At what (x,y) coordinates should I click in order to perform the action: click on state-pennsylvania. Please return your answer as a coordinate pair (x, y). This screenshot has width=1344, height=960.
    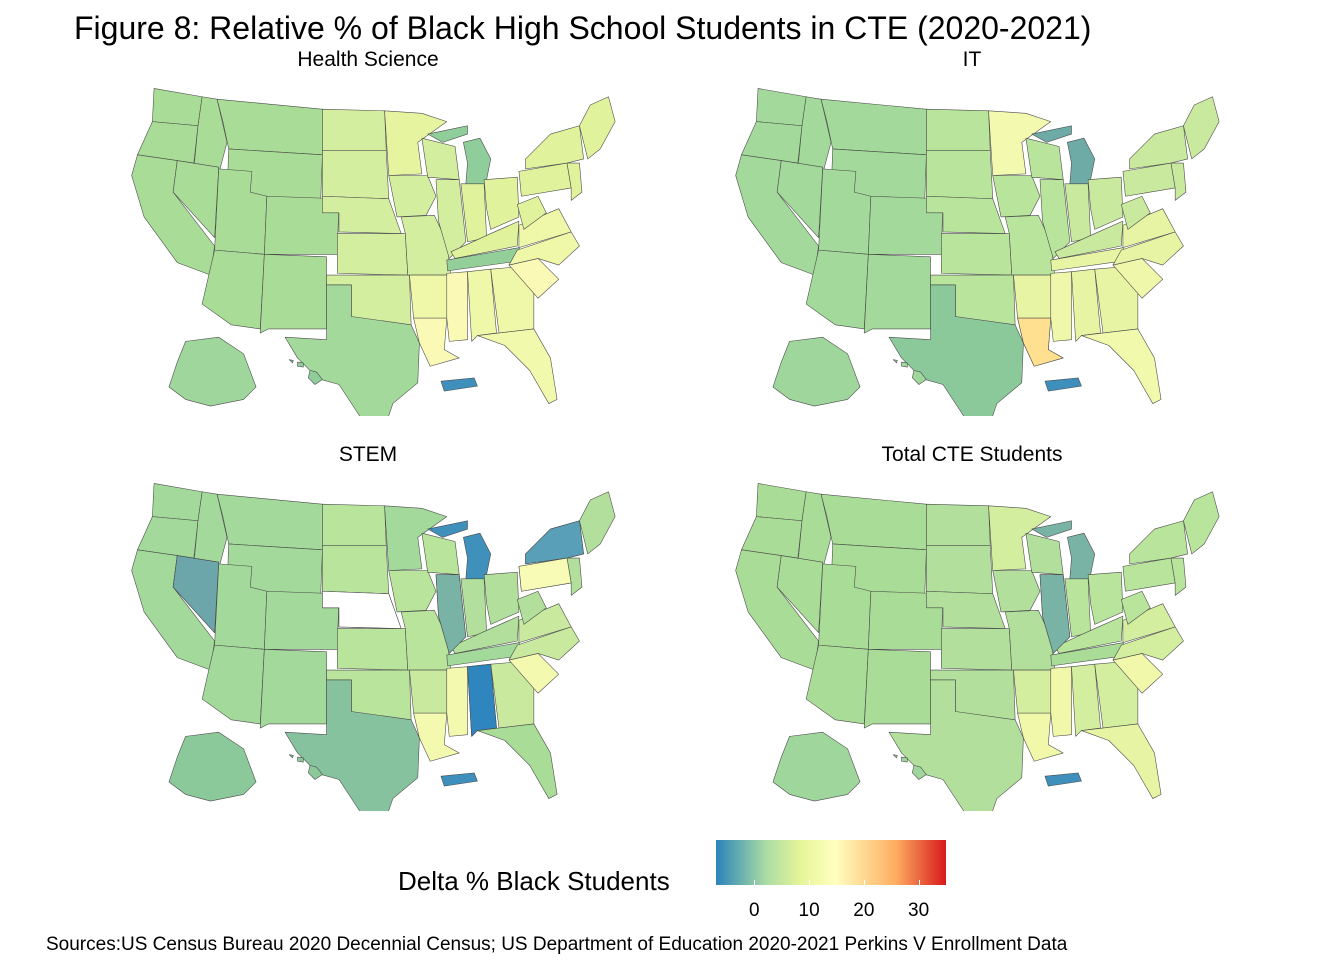
    Looking at the image, I should click on (545, 574).